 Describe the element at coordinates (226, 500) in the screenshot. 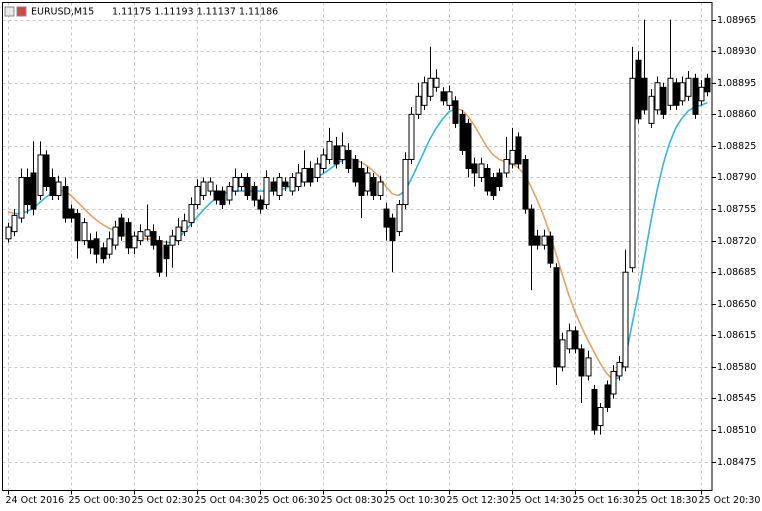

I see `x-tick-label: 25 Oct 04:30` at that location.